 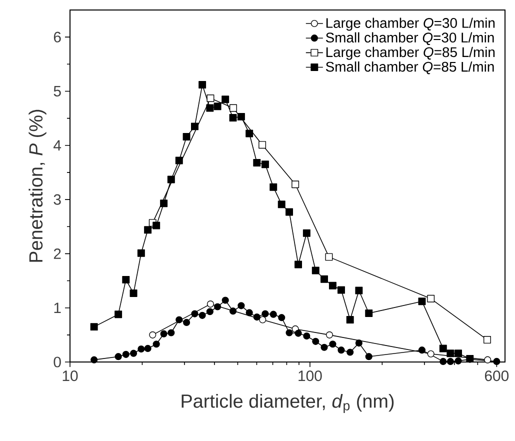 What do you see at coordinates (288, 403) in the screenshot?
I see `x-axis-title: Particle diameter, d$_{p}$ (nm)` at bounding box center [288, 403].